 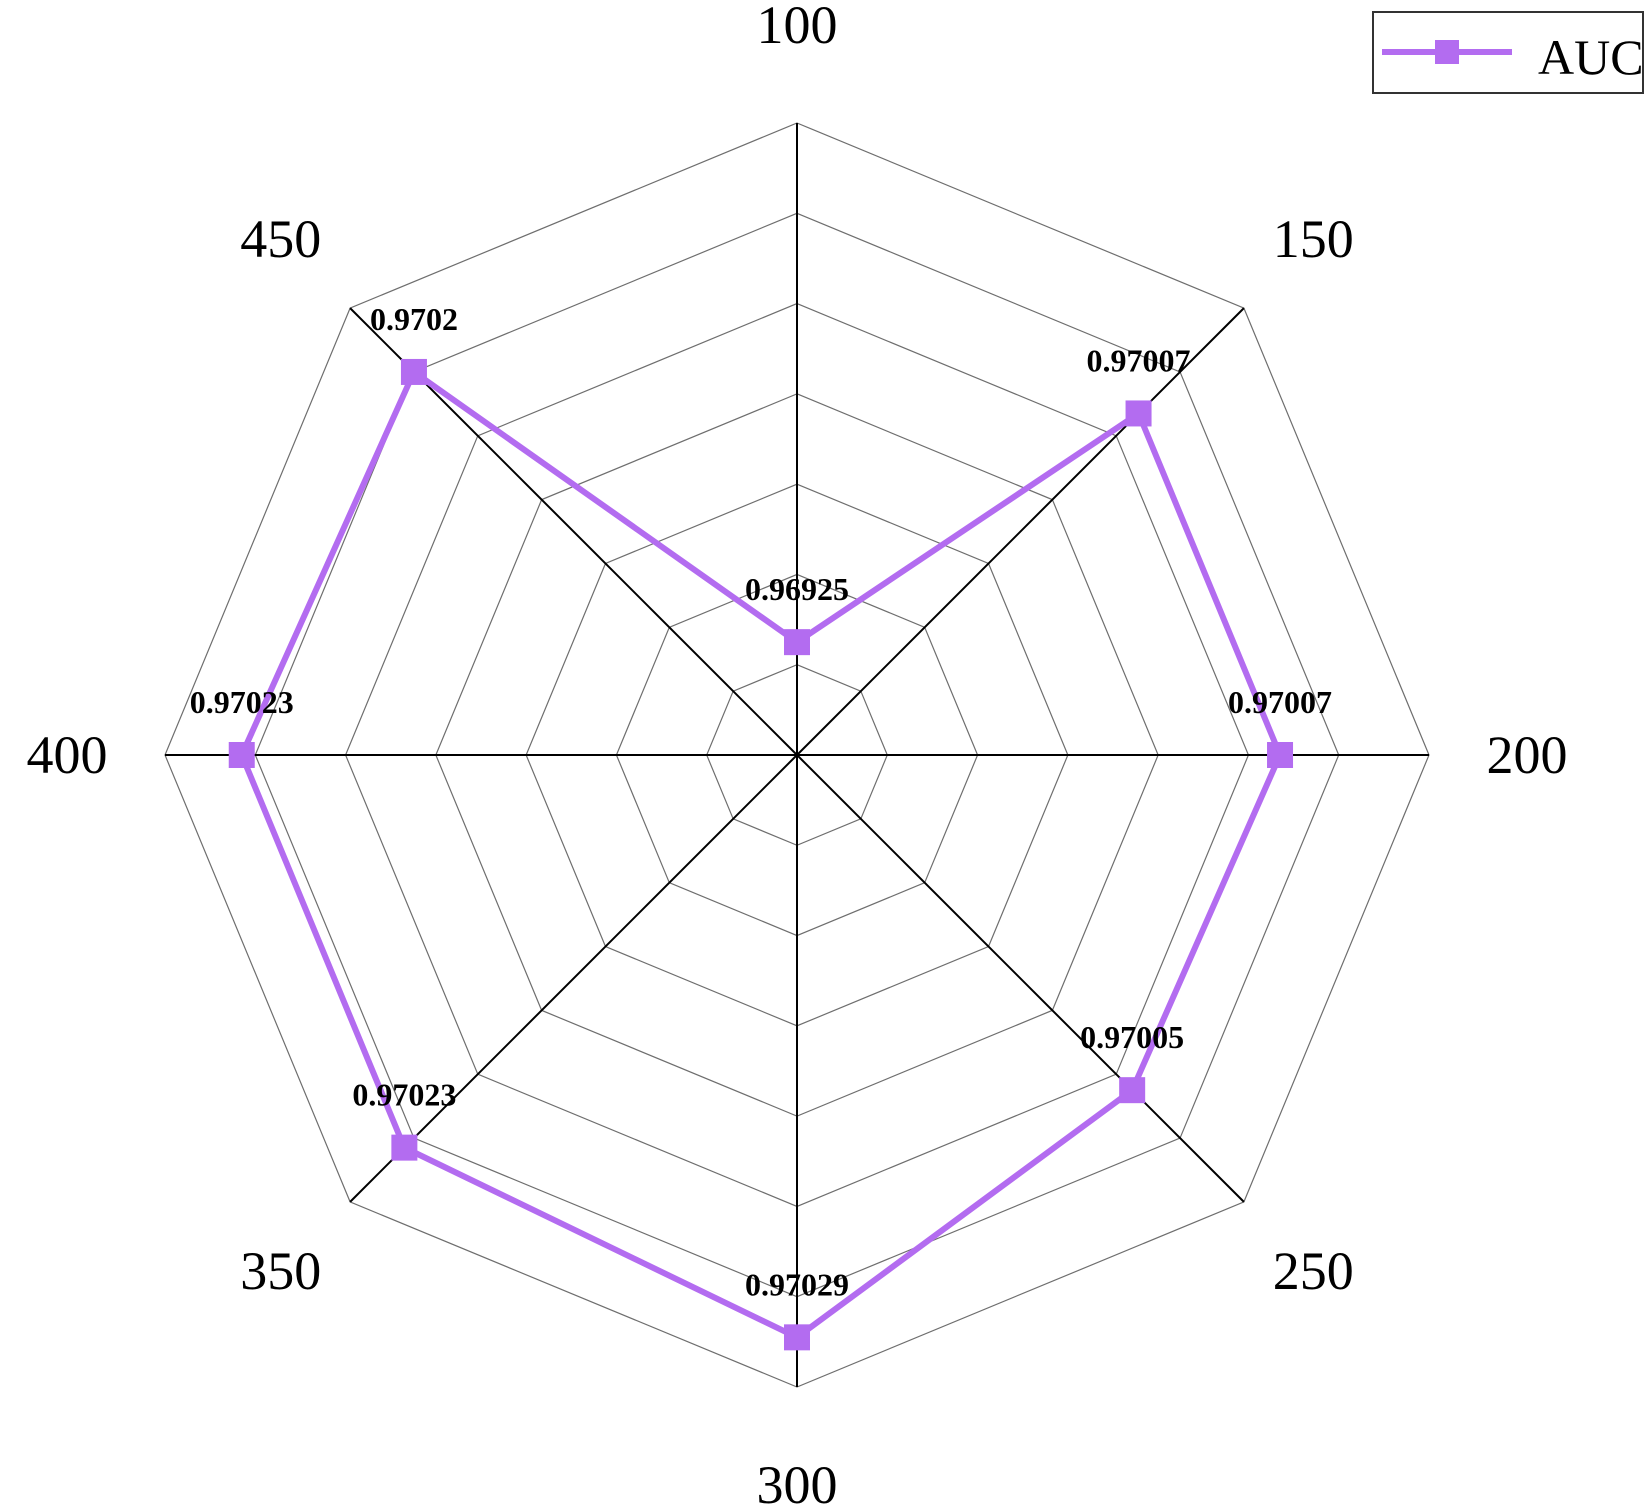 I want to click on axis-label-200: 200, so click(x=1527, y=755).